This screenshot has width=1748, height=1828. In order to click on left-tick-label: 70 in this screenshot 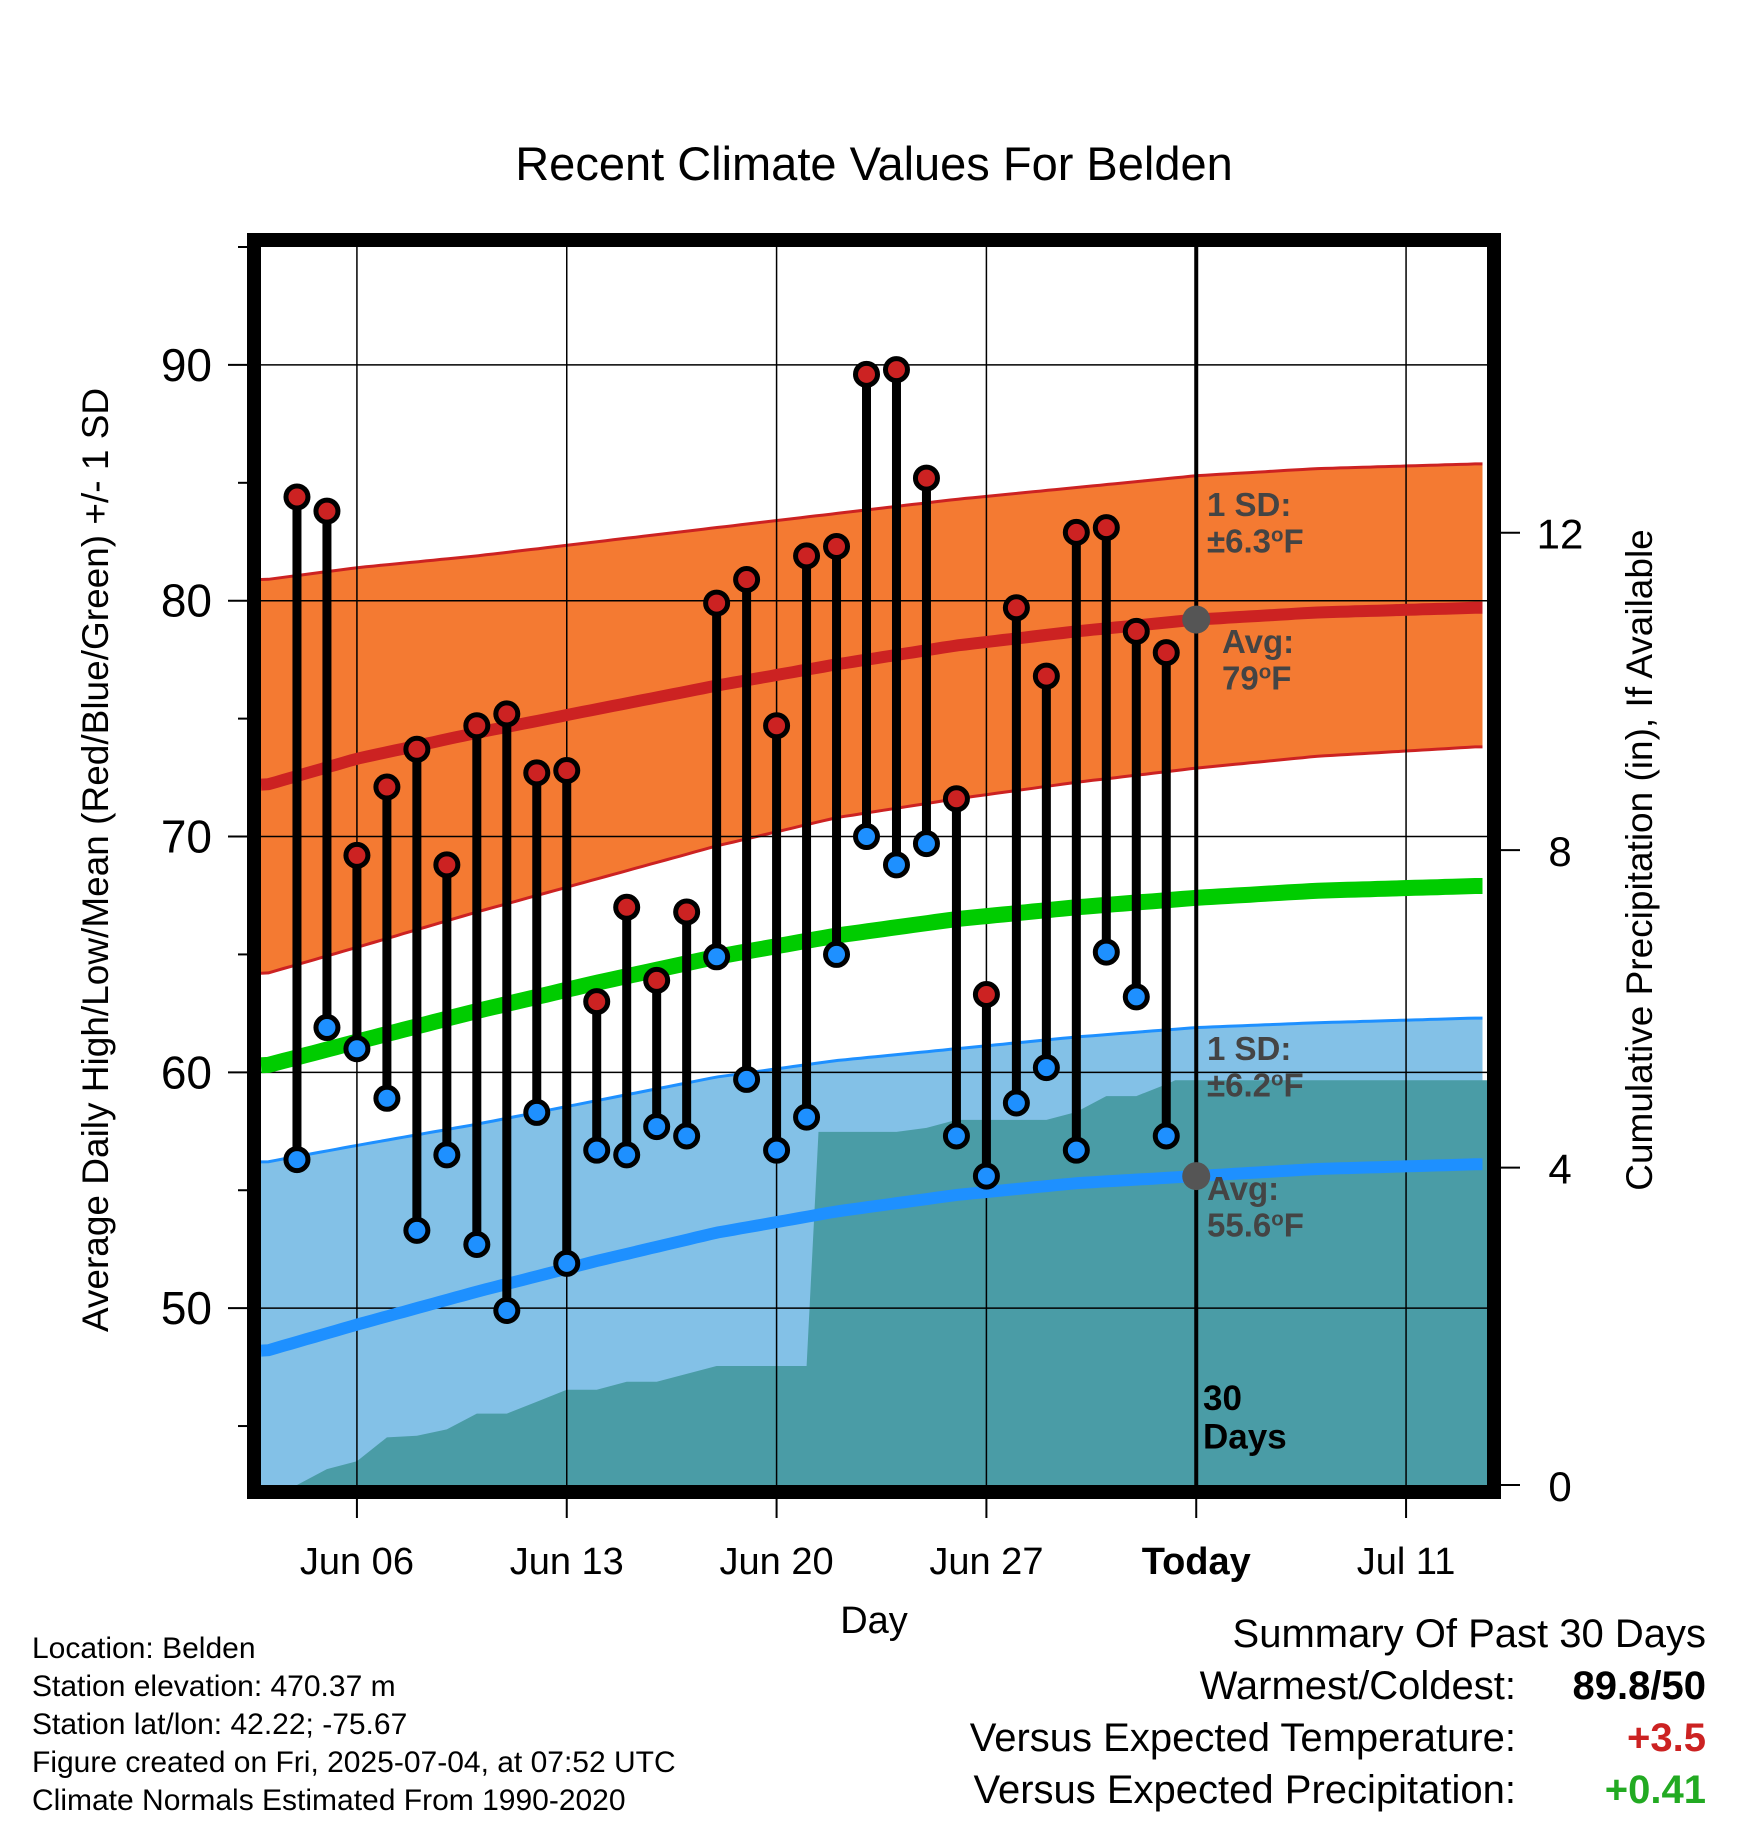, I will do `click(186, 837)`.